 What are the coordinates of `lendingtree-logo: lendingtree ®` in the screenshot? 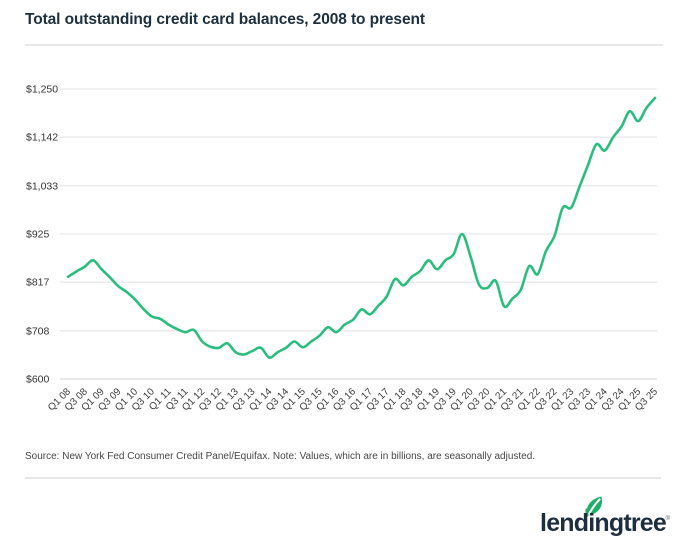 It's located at (570, 518).